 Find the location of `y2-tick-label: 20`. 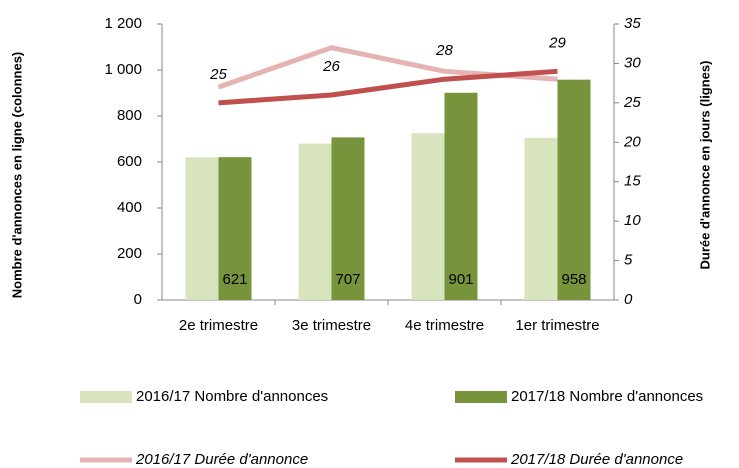

y2-tick-label: 20 is located at coordinates (632, 141).